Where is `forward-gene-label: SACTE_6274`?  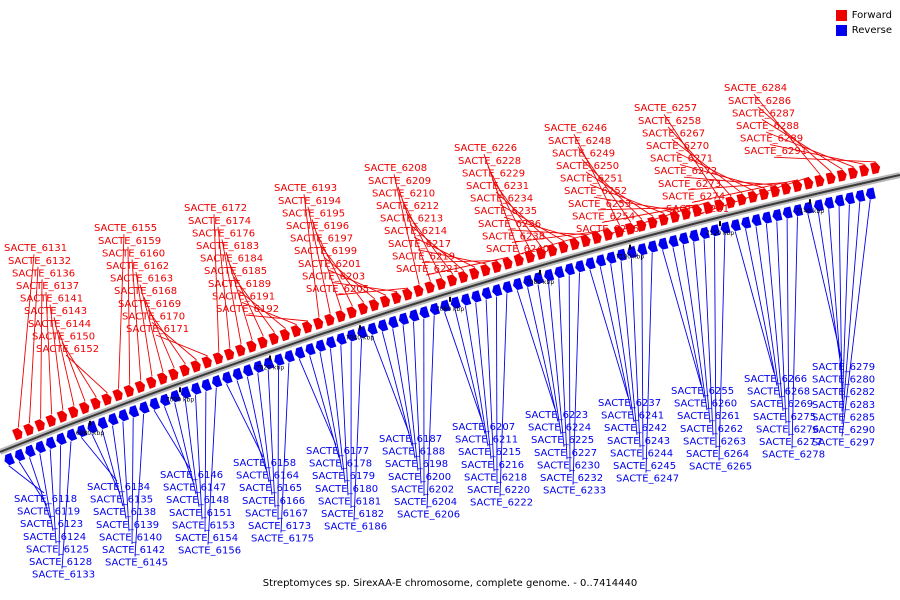
forward-gene-label: SACTE_6274 is located at coordinates (693, 196).